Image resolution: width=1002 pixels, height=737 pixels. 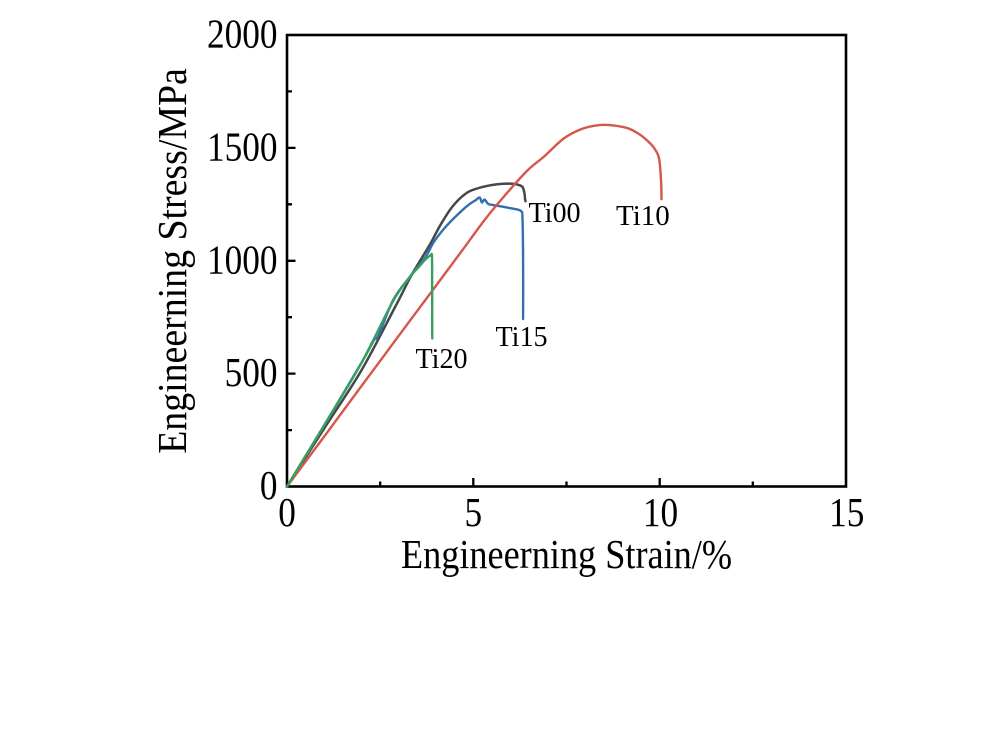 What do you see at coordinates (566, 555) in the screenshot?
I see `svg-text: Engineerning Strain/%` at bounding box center [566, 555].